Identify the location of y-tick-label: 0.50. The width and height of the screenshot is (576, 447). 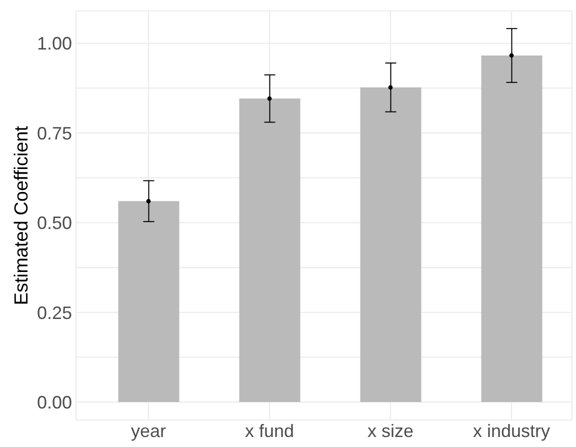
(54, 223).